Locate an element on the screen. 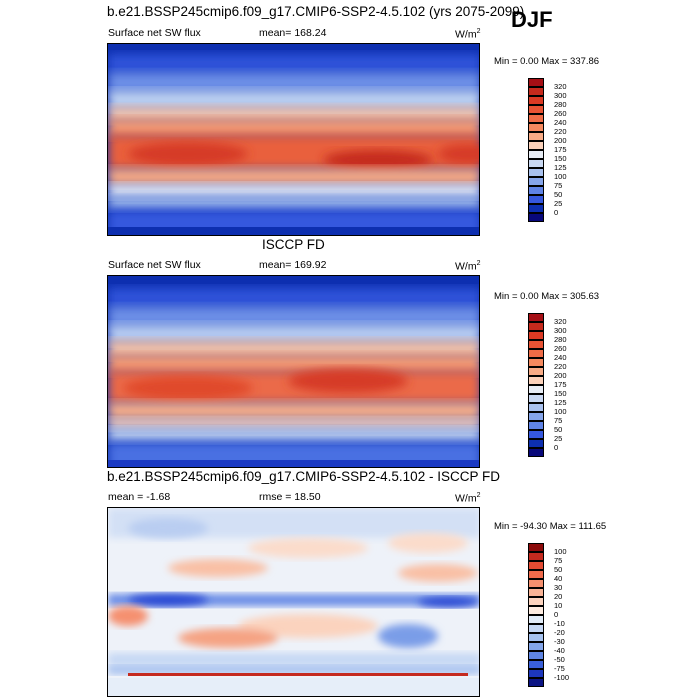  panel2-map-svg is located at coordinates (293, 371).